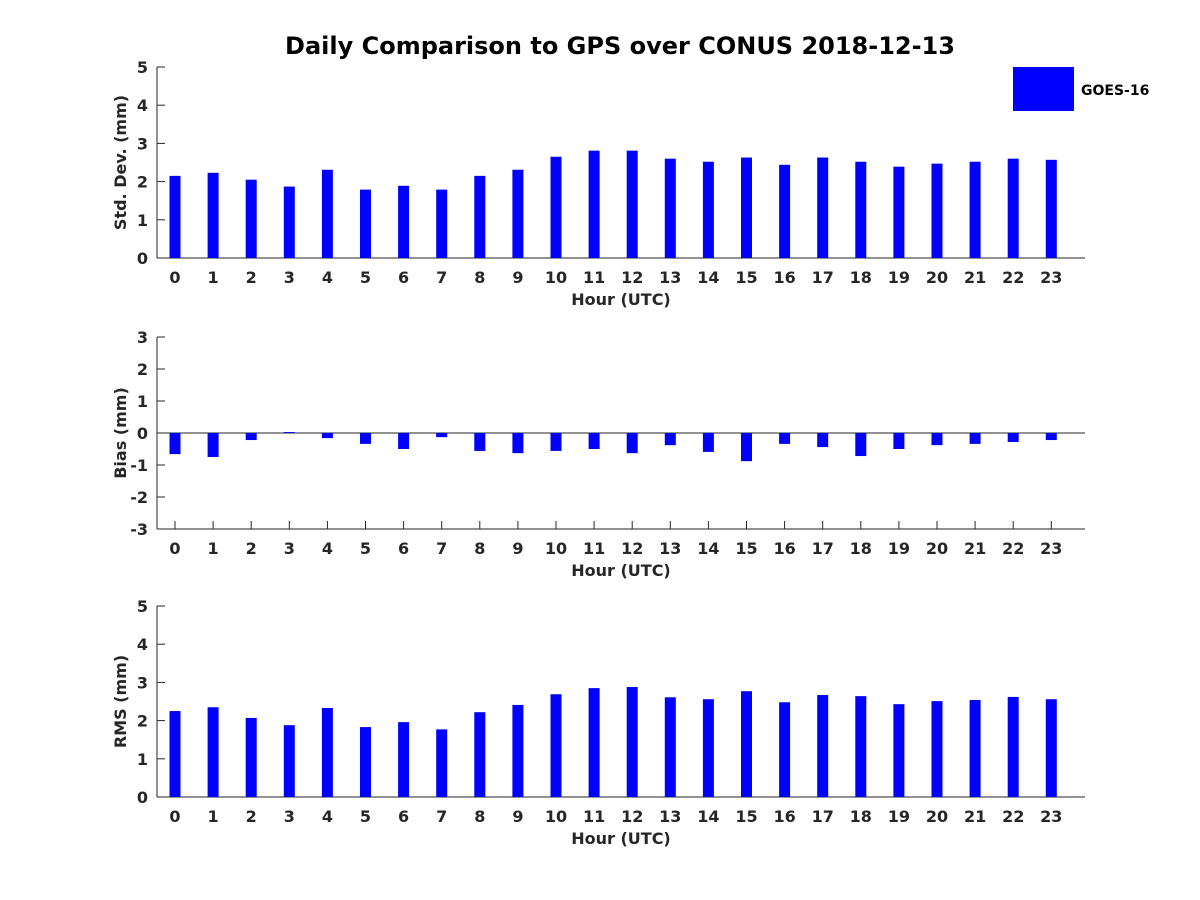 The width and height of the screenshot is (1200, 900). Describe the element at coordinates (517, 548) in the screenshot. I see `x-tick-label: 9` at that location.